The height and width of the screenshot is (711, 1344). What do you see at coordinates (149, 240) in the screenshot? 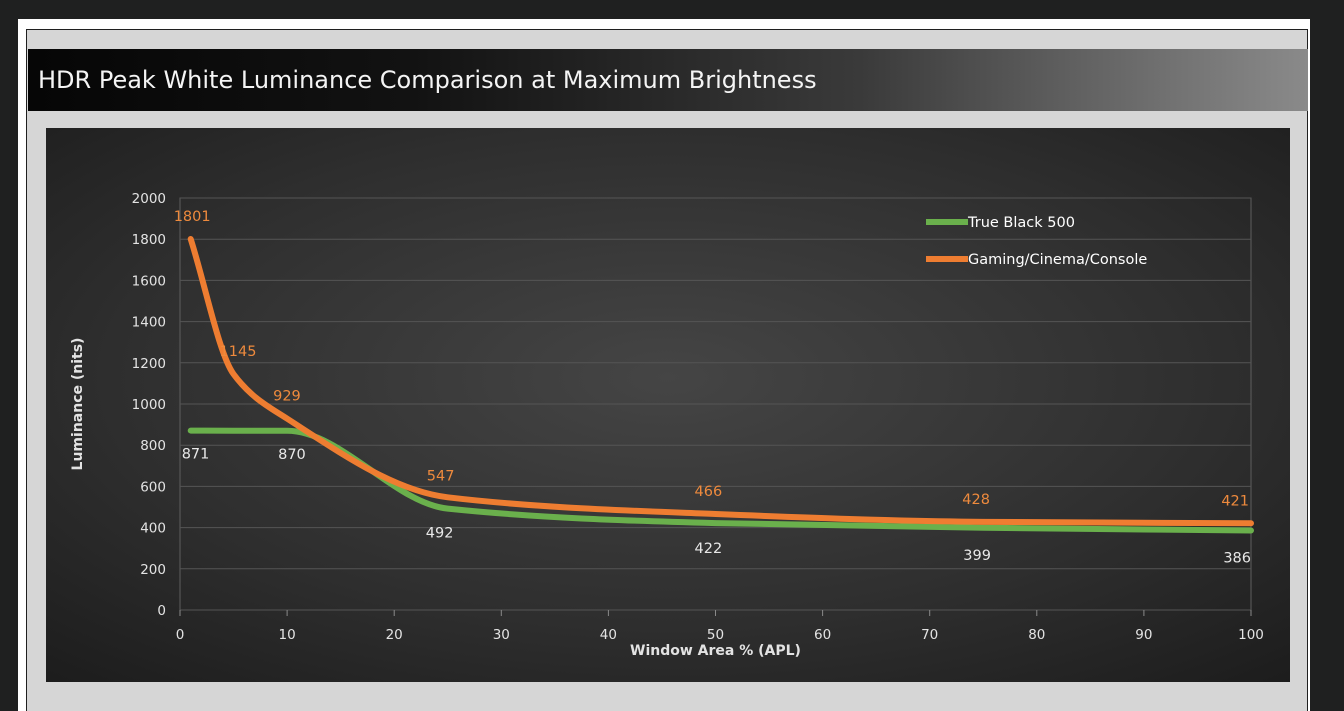
I see `y-tick-label: 1800` at bounding box center [149, 240].